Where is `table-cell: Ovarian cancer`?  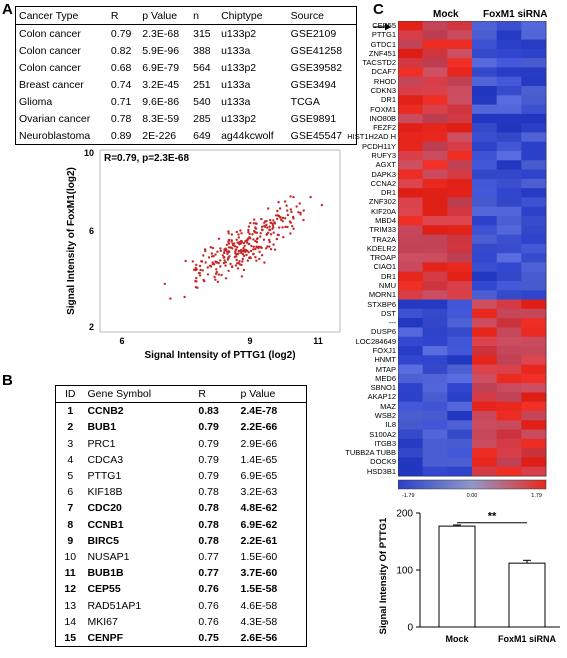 table-cell: Ovarian cancer is located at coordinates (55, 118).